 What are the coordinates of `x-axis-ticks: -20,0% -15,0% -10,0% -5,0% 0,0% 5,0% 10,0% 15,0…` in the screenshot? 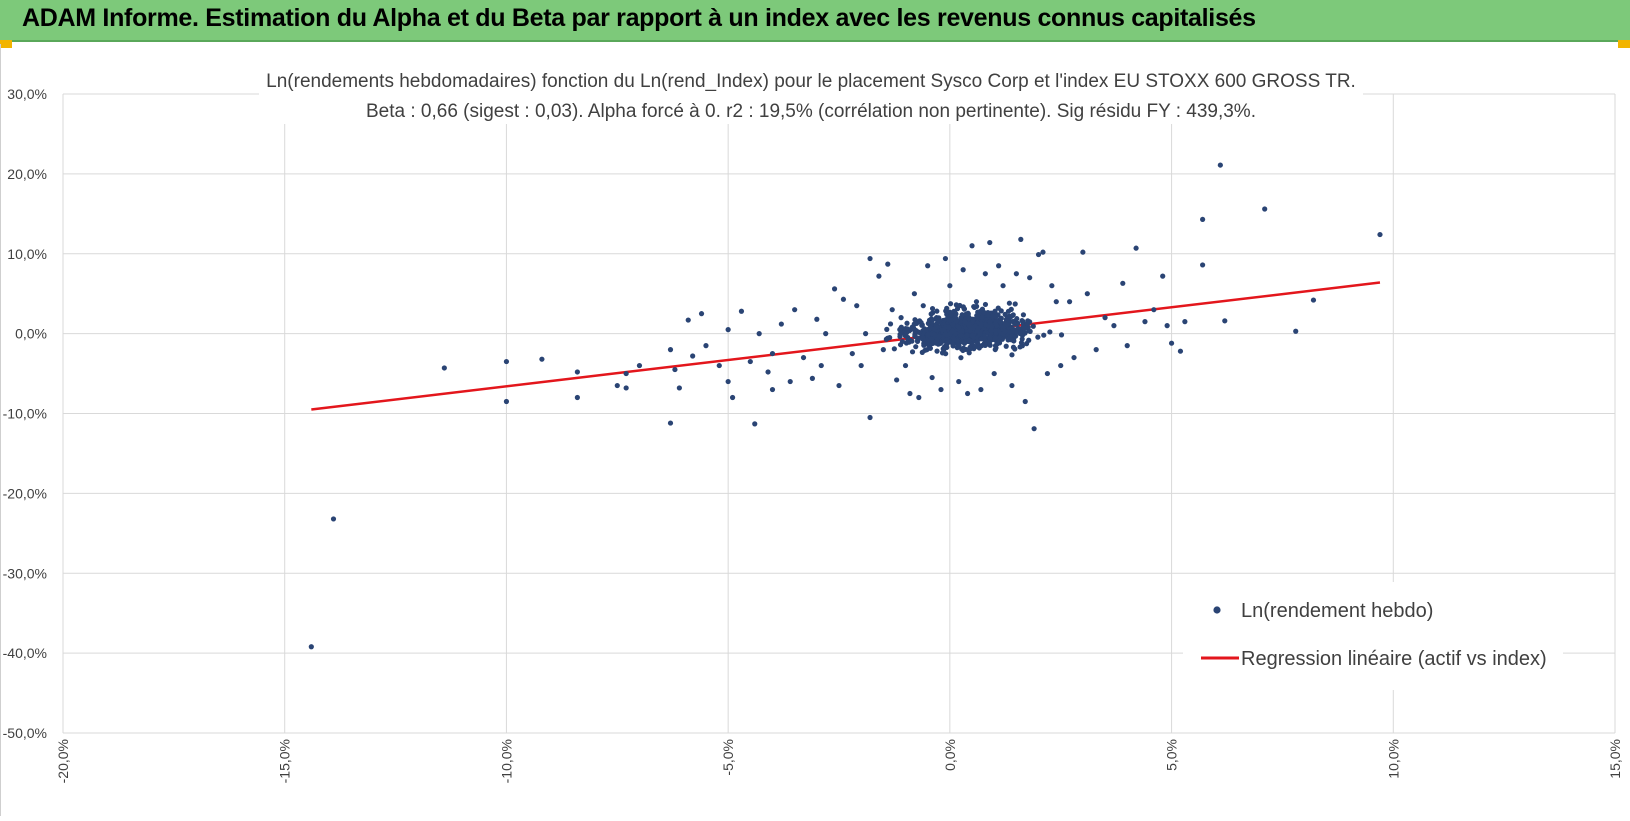 It's located at (839, 761).